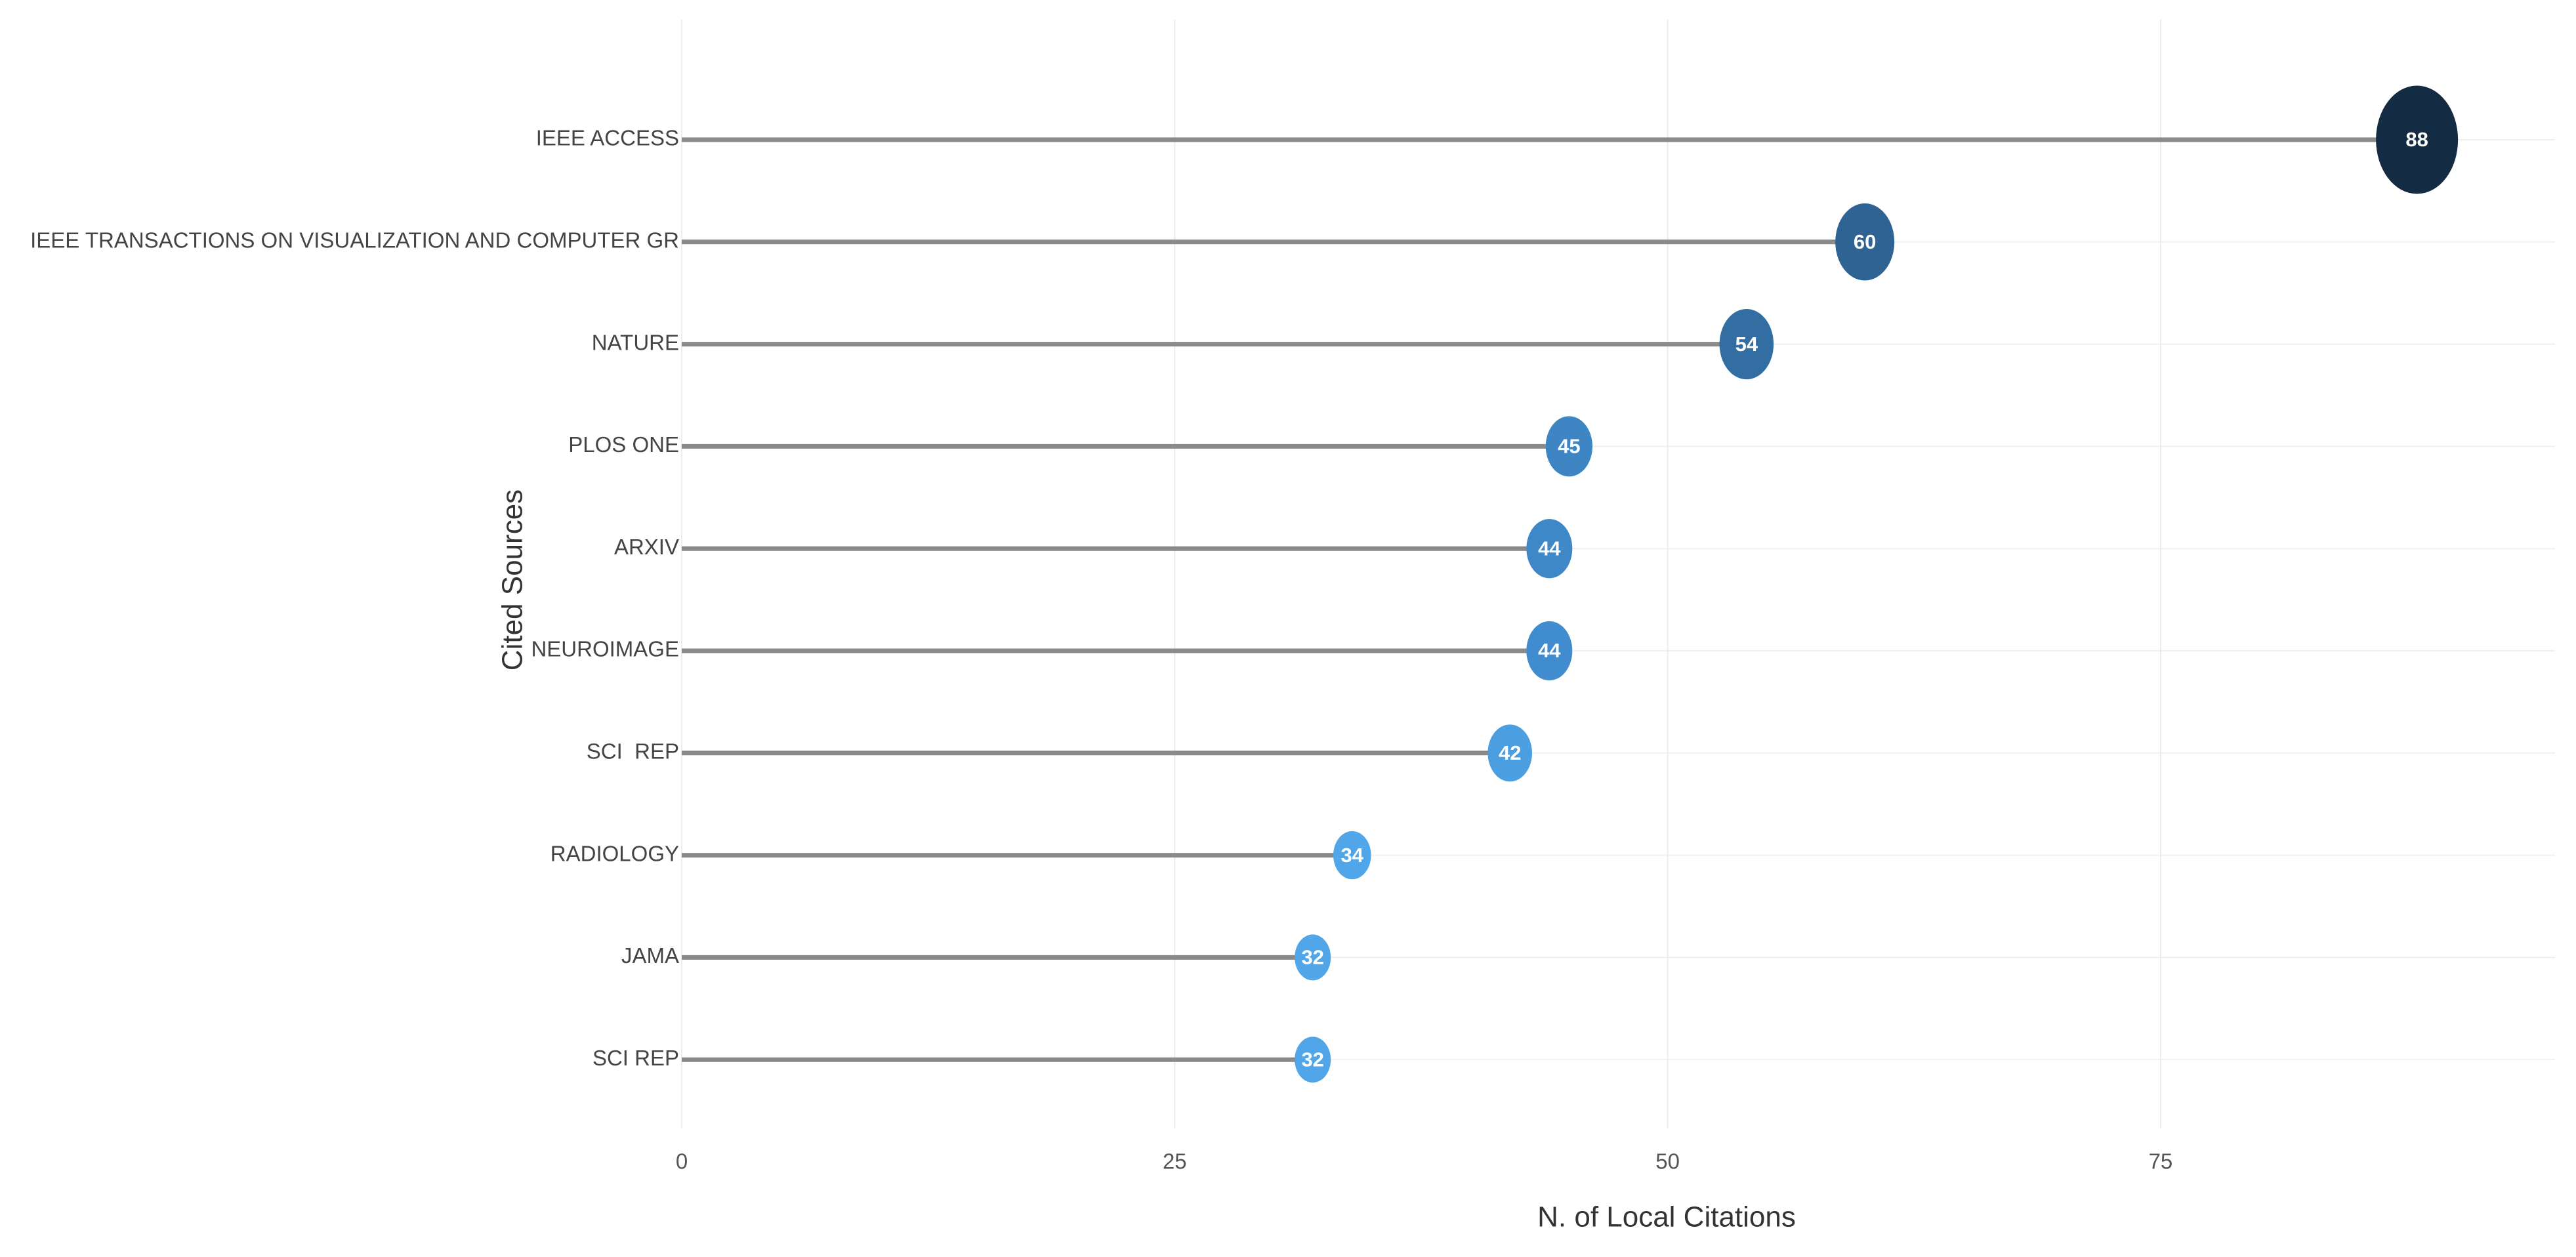 Image resolution: width=2576 pixels, height=1257 pixels. Describe the element at coordinates (1666, 1217) in the screenshot. I see `x-axis-title: N. of Local Citations` at that location.